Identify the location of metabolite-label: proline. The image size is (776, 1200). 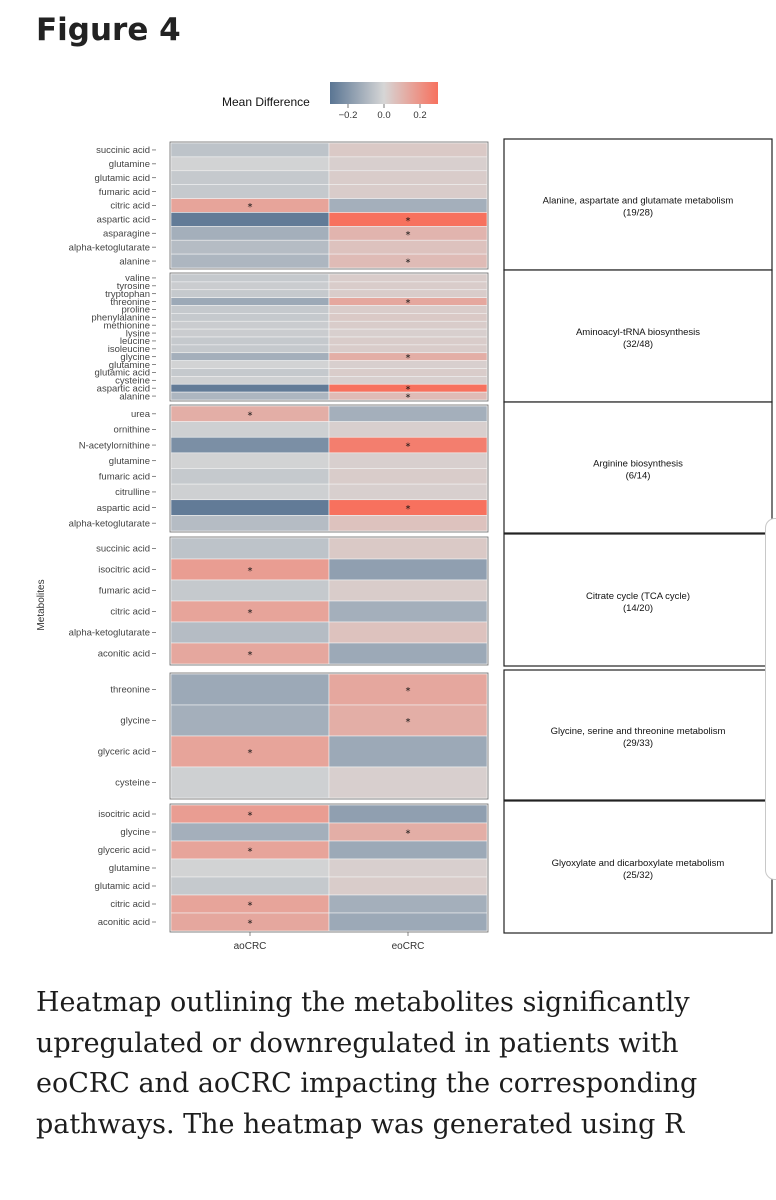
(135, 310).